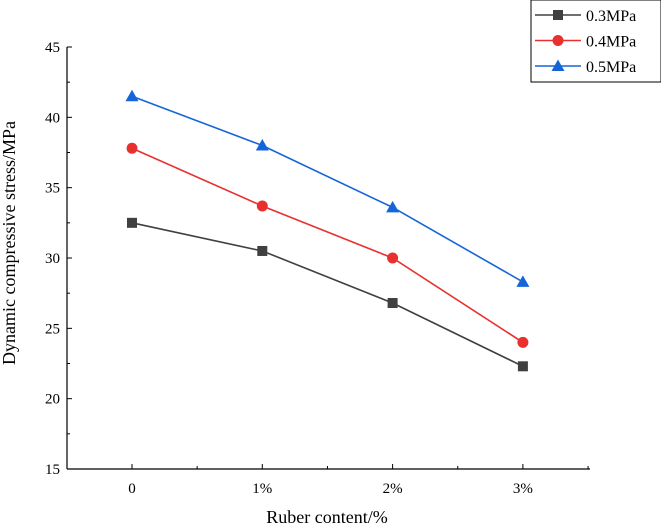 The width and height of the screenshot is (661, 526). What do you see at coordinates (52, 470) in the screenshot?
I see `y-tick-label: 15` at bounding box center [52, 470].